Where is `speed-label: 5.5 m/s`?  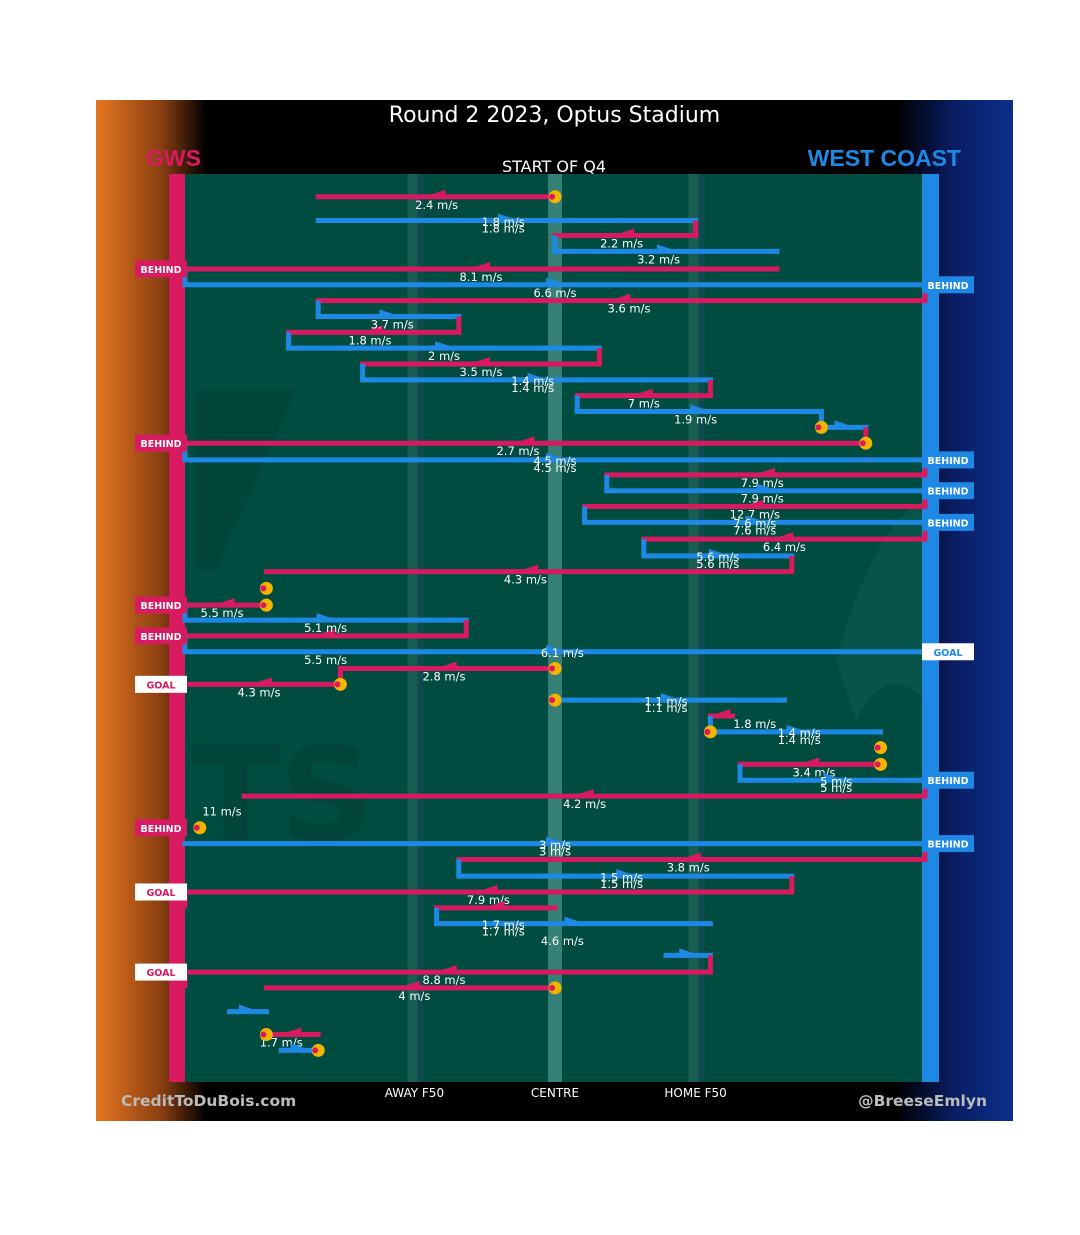
speed-label: 5.5 m/s is located at coordinates (325, 660).